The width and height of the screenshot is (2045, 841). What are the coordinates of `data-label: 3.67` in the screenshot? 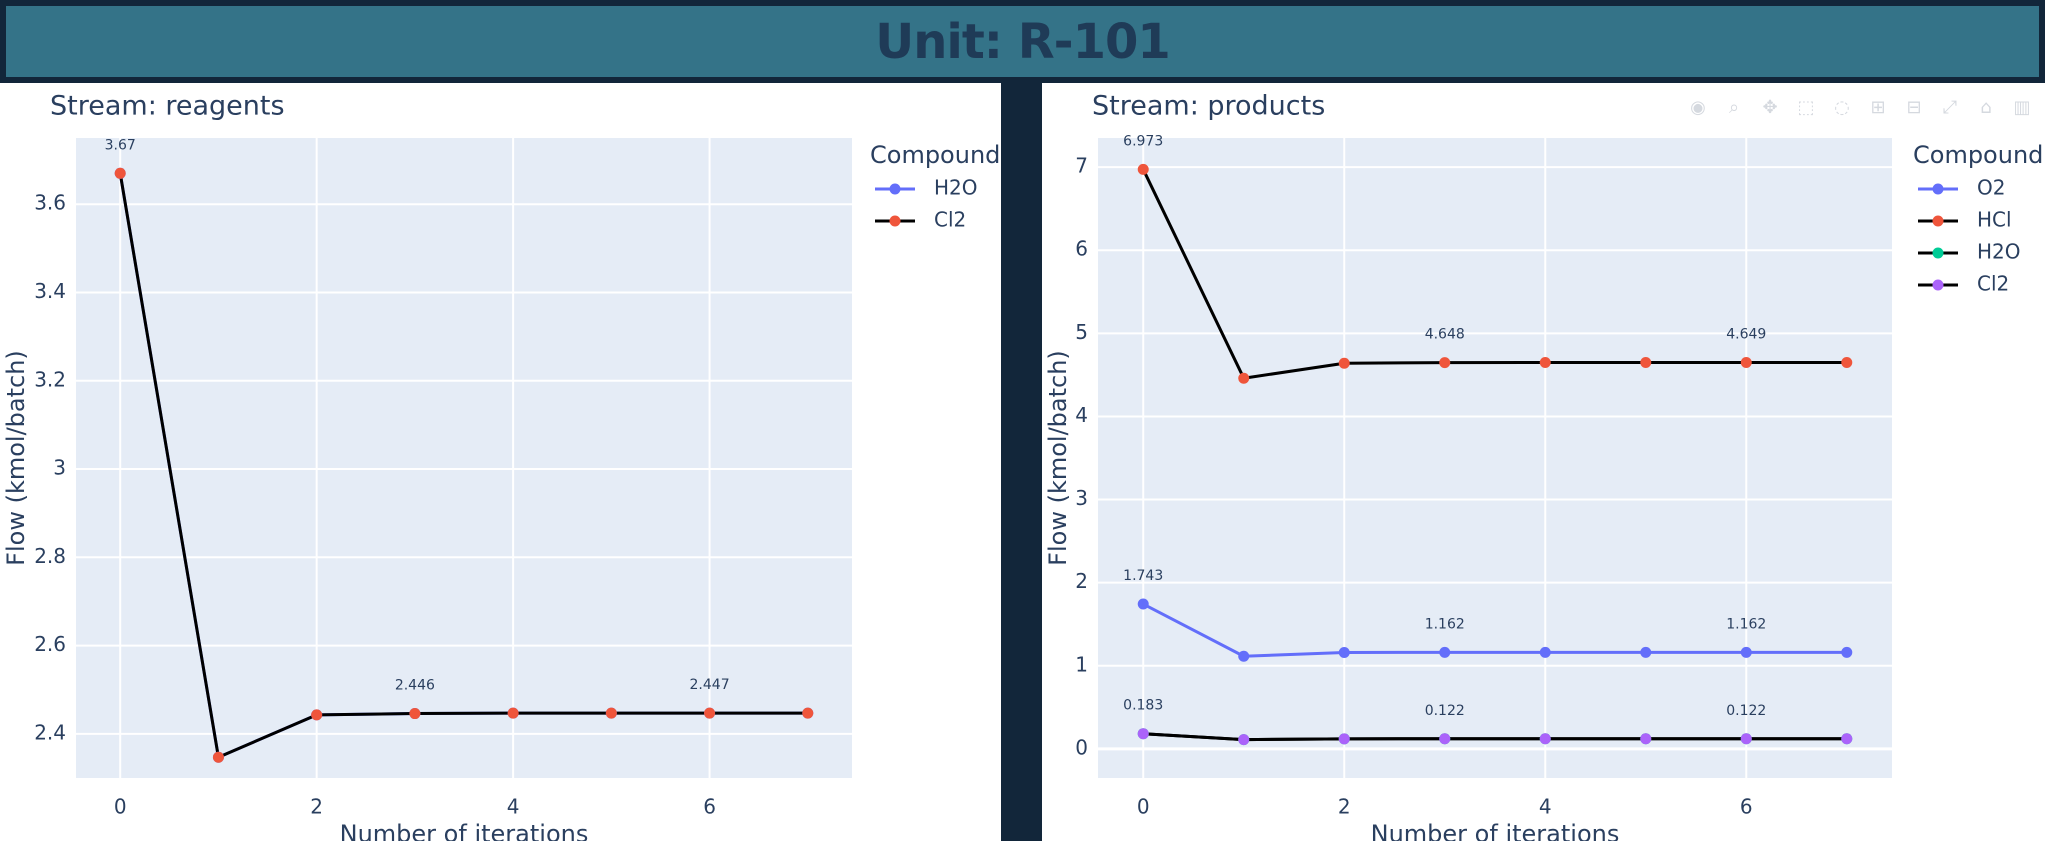 It's located at (120, 145).